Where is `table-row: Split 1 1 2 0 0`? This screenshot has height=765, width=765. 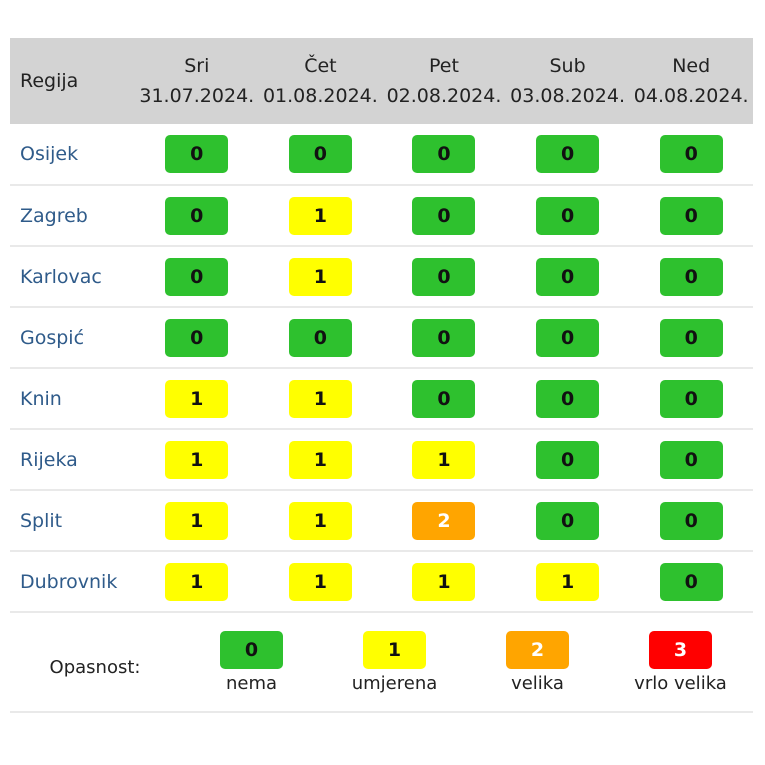 table-row: Split 1 1 2 0 0 is located at coordinates (381, 520).